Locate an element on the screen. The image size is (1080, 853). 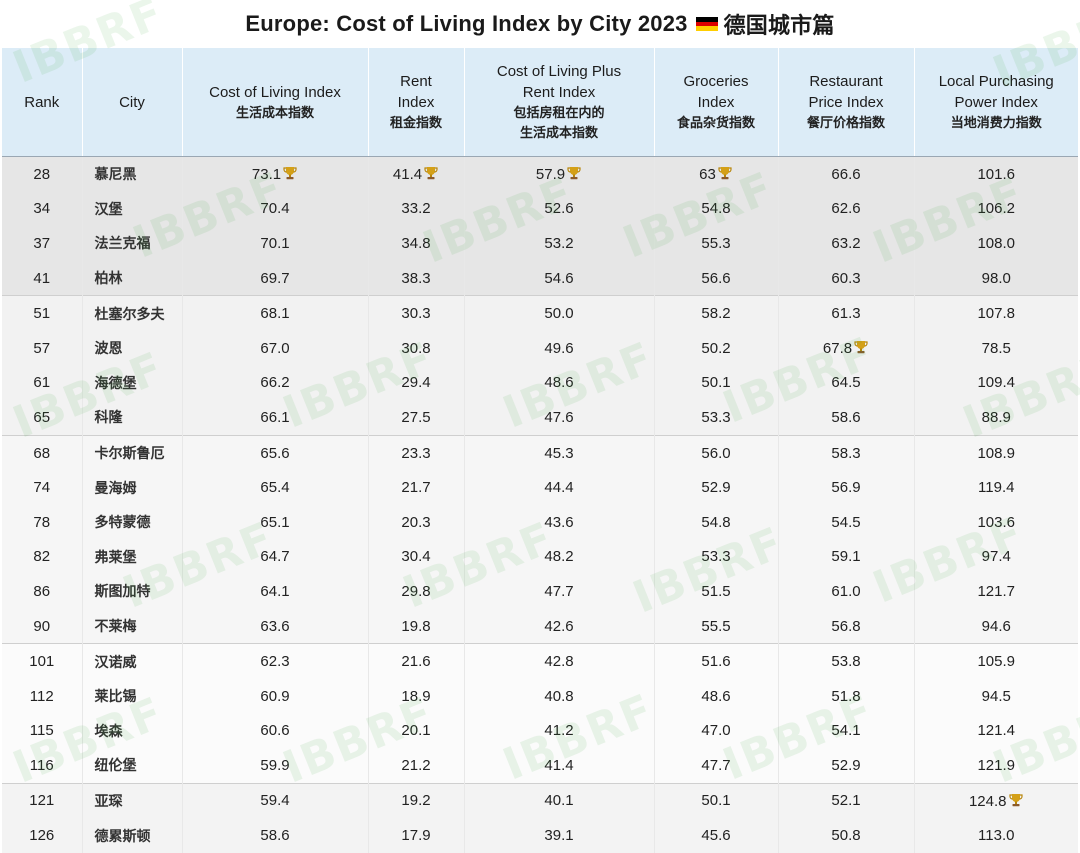
col-cell: 73.1 is located at coordinates (275, 174).